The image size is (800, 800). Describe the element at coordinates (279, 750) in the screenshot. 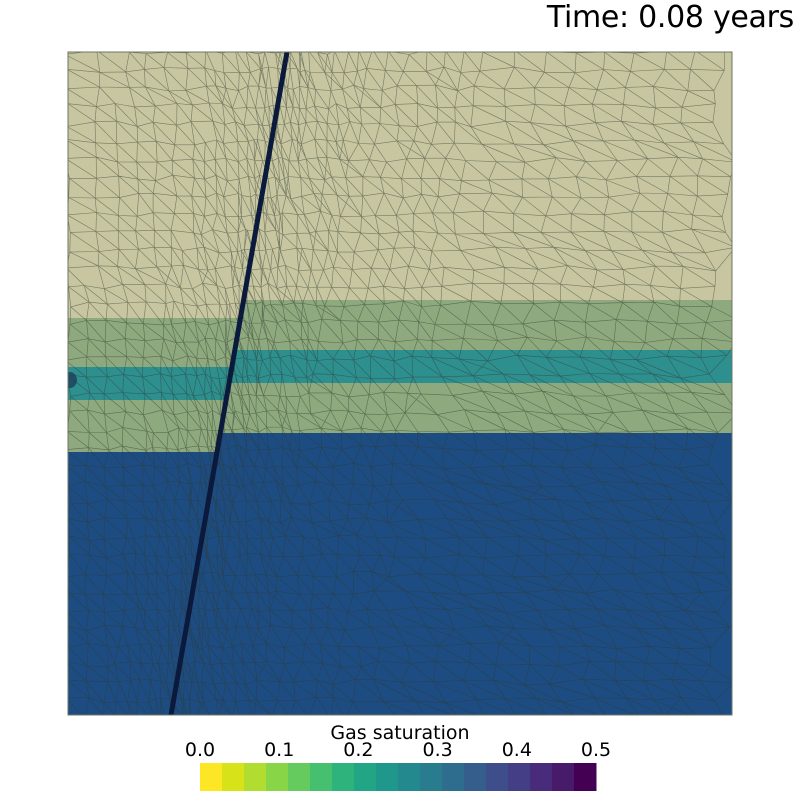

I see `colorbar-tick-label: 0.1` at that location.